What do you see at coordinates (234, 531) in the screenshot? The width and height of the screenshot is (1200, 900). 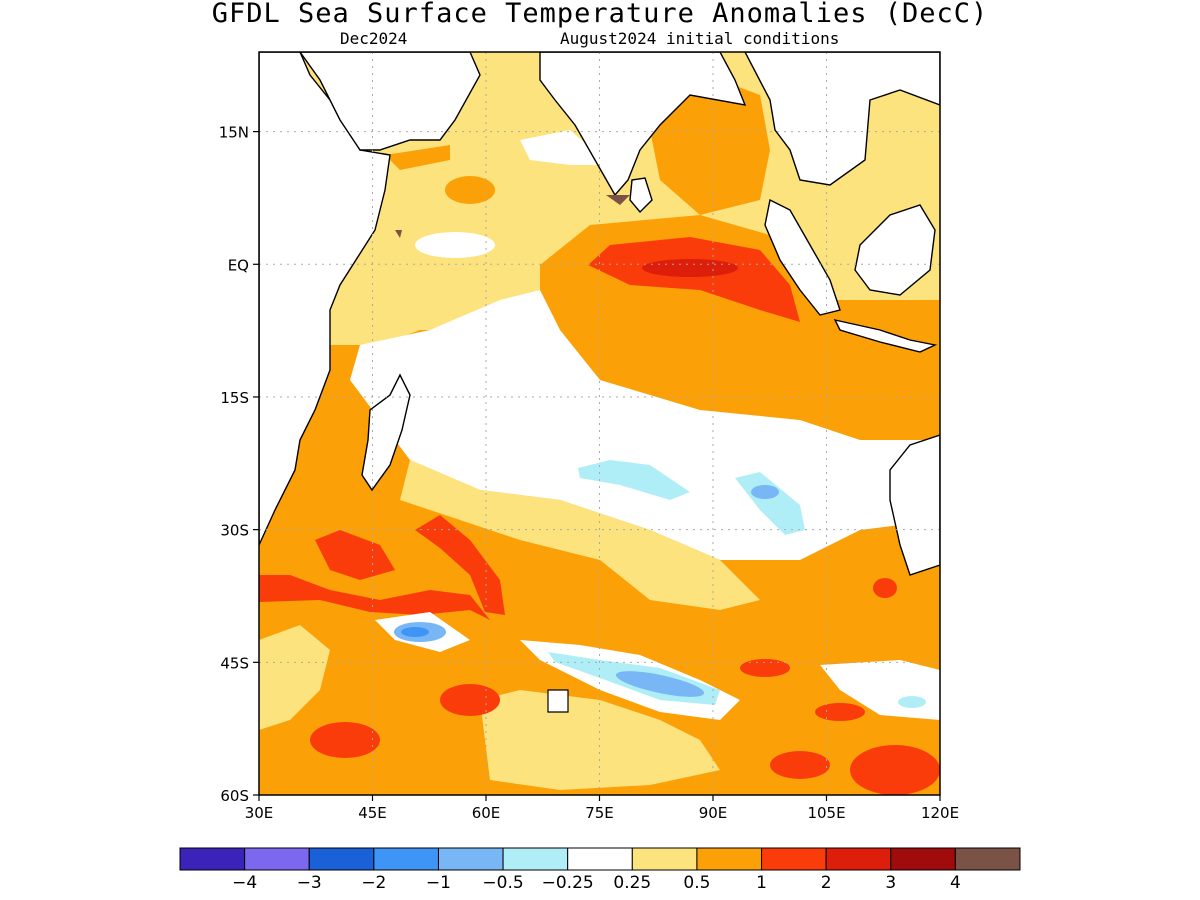 I see `lat-tick-label: 30S` at bounding box center [234, 531].